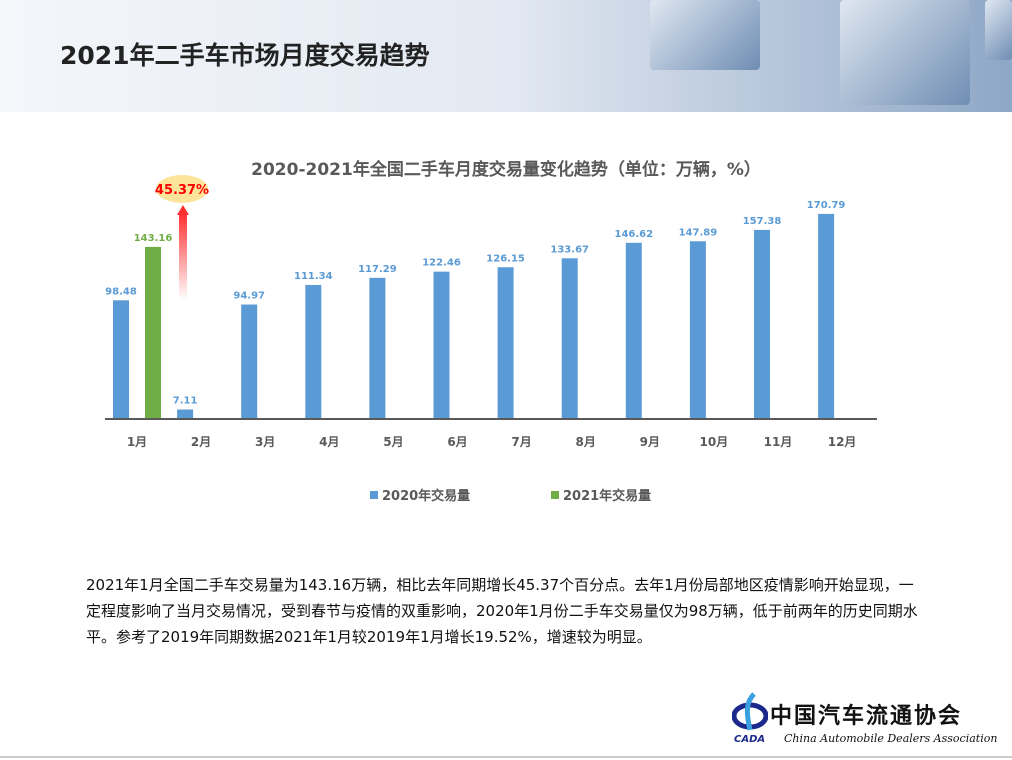 This screenshot has width=1012, height=760. Describe the element at coordinates (650, 442) in the screenshot. I see `x-tick-label: 9月` at that location.